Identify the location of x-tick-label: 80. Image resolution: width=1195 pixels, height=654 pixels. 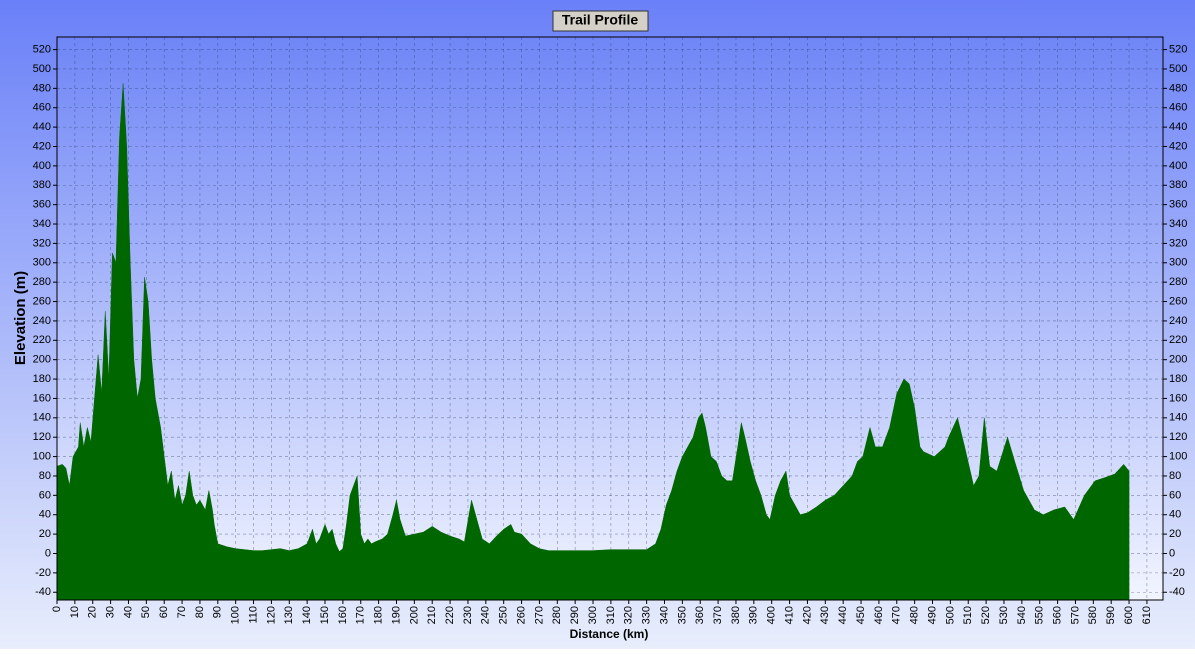
(200, 612).